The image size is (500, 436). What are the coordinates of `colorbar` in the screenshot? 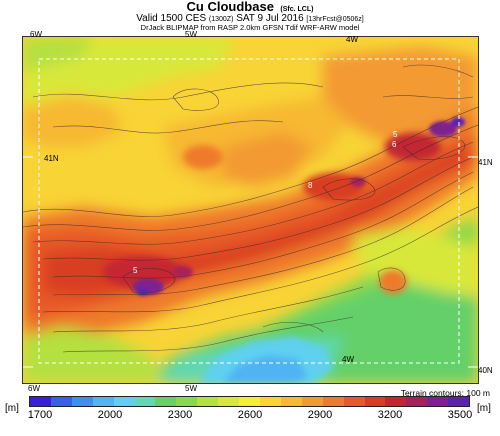 It's located at (249, 401).